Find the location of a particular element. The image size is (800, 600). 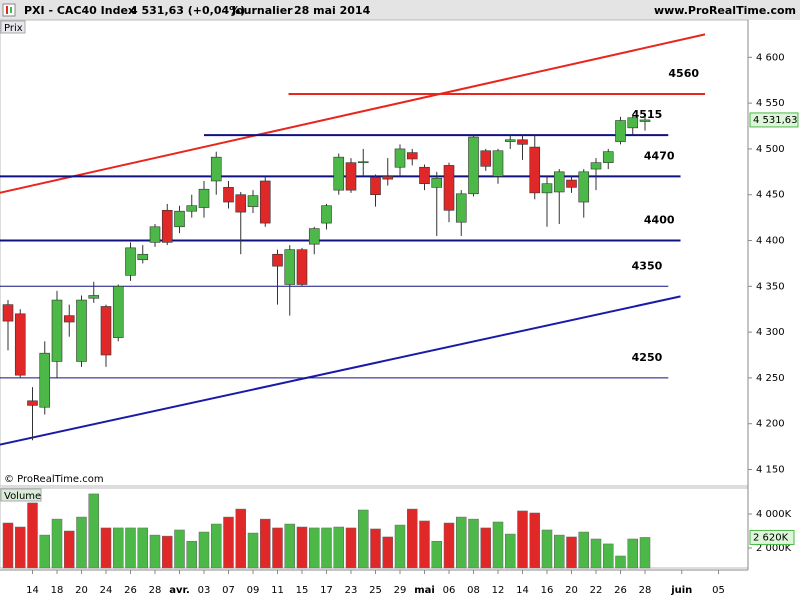

y-tick-label: 4 350 is located at coordinates (770, 286).